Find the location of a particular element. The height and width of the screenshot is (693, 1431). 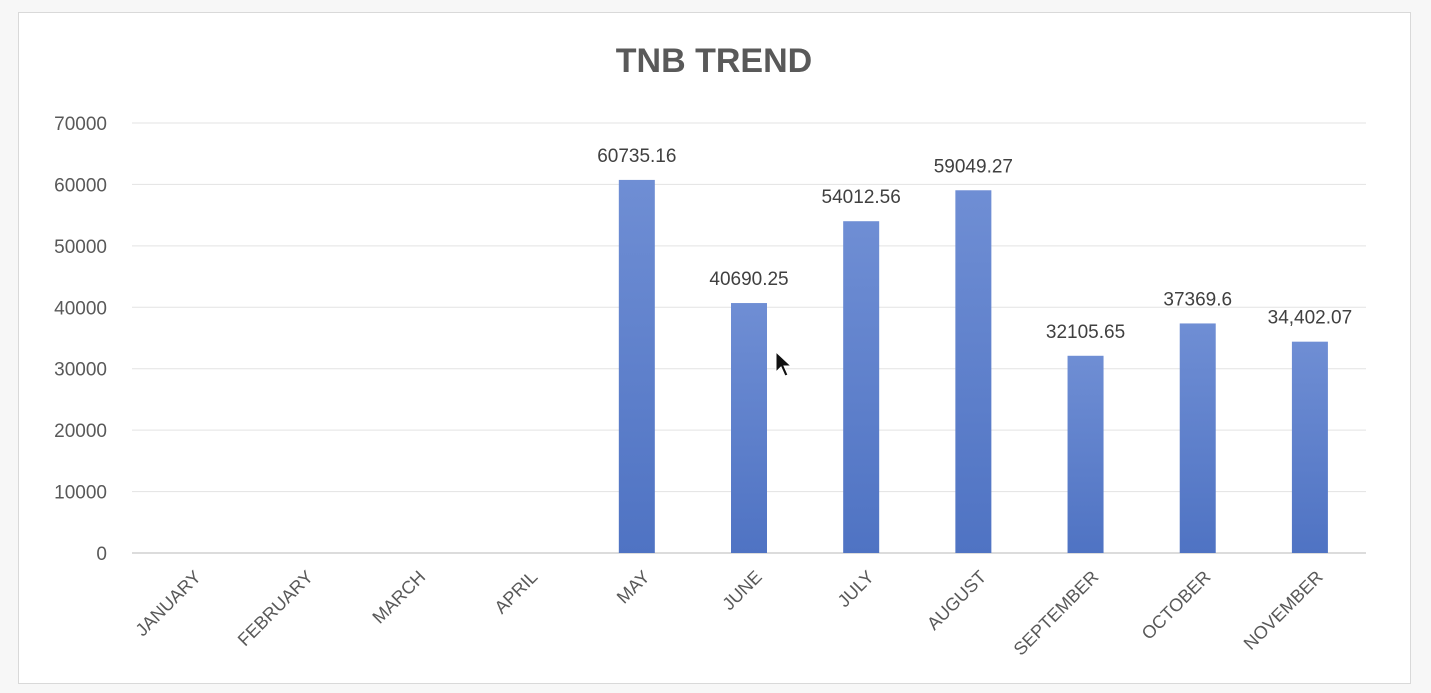

y-tick-label: 30000 is located at coordinates (80, 370).